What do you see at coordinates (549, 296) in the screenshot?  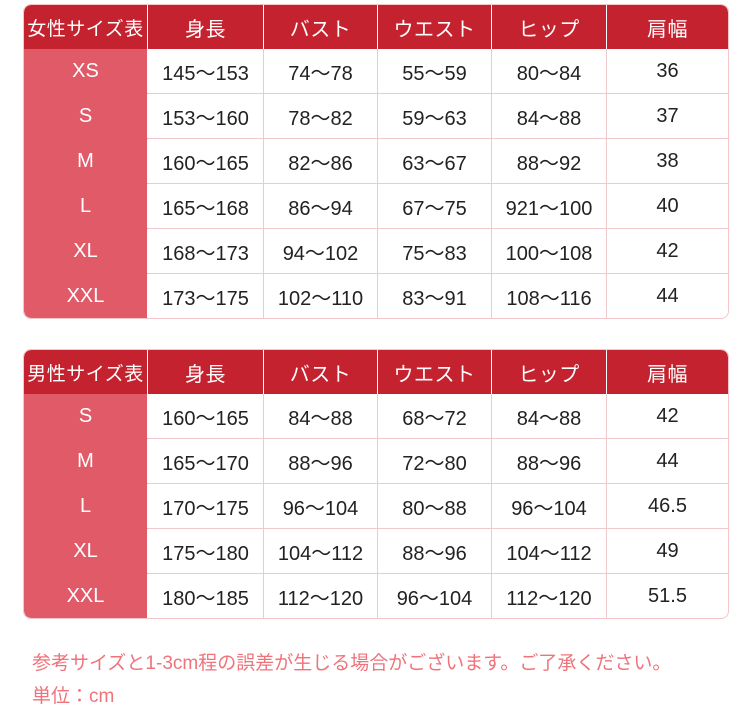 I see `cell-hip: 108〜116` at bounding box center [549, 296].